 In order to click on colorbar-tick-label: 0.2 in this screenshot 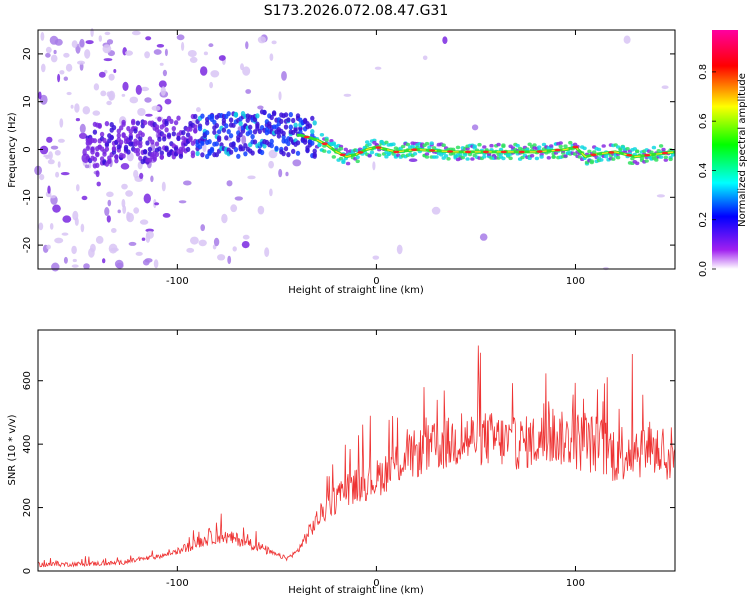, I will do `click(703, 220)`.